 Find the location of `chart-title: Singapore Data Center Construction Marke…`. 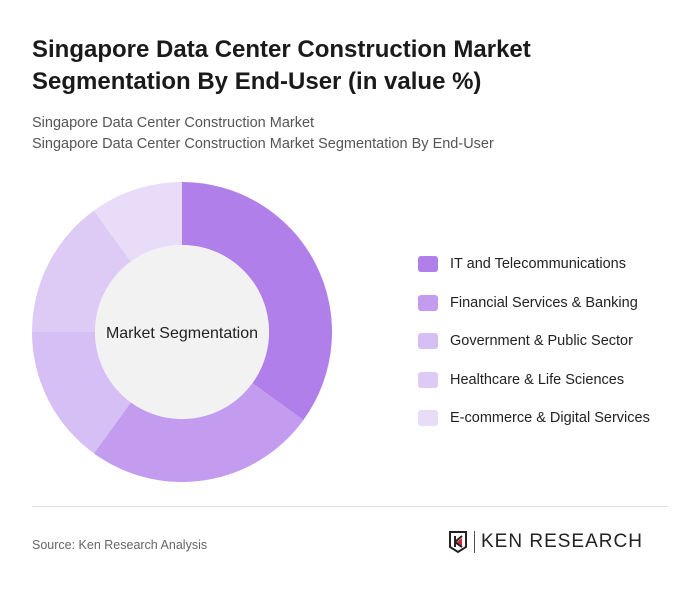

chart-title: Singapore Data Center Construction Marke… is located at coordinates (281, 65).